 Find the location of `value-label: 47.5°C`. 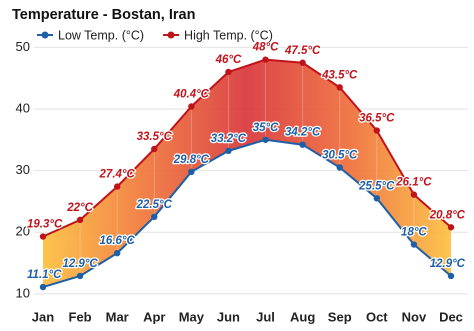

value-label: 47.5°C is located at coordinates (302, 51).